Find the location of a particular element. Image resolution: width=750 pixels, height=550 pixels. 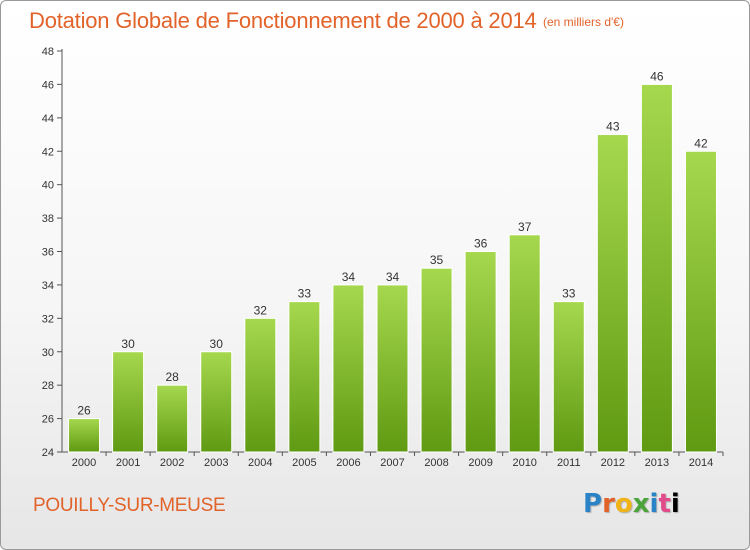

x-tick-label-2003: 2003 is located at coordinates (216, 463).